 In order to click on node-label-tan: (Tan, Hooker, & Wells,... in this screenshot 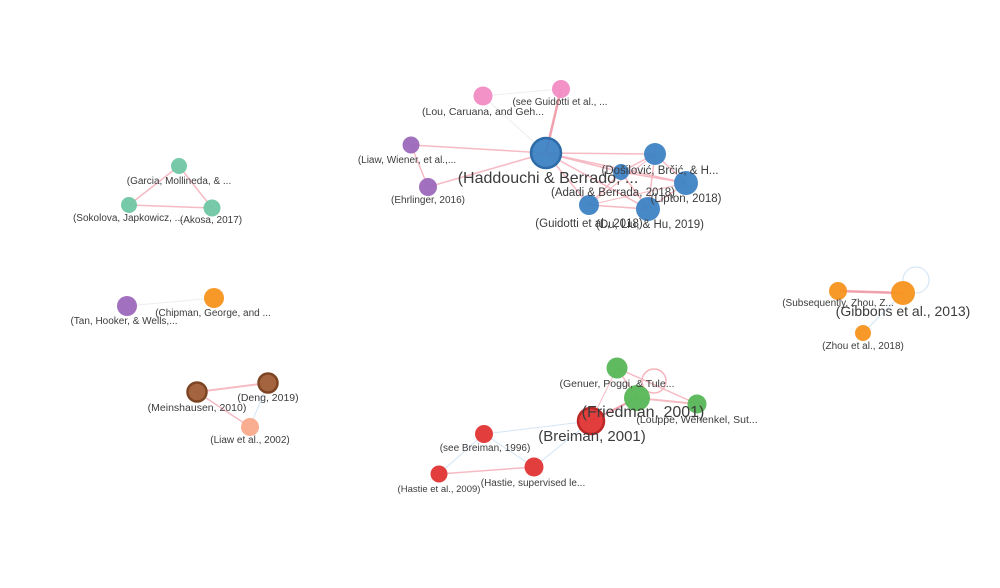, I will do `click(123, 321)`.